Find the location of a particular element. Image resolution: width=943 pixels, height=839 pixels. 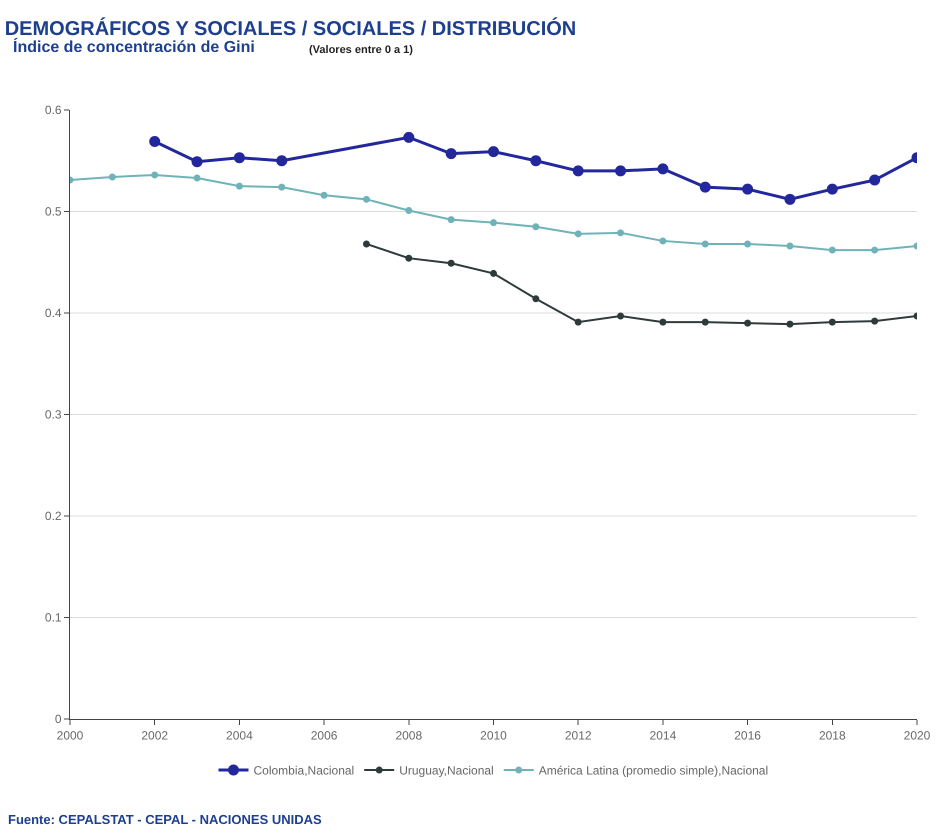

x-tick-label: 2002 is located at coordinates (154, 735).